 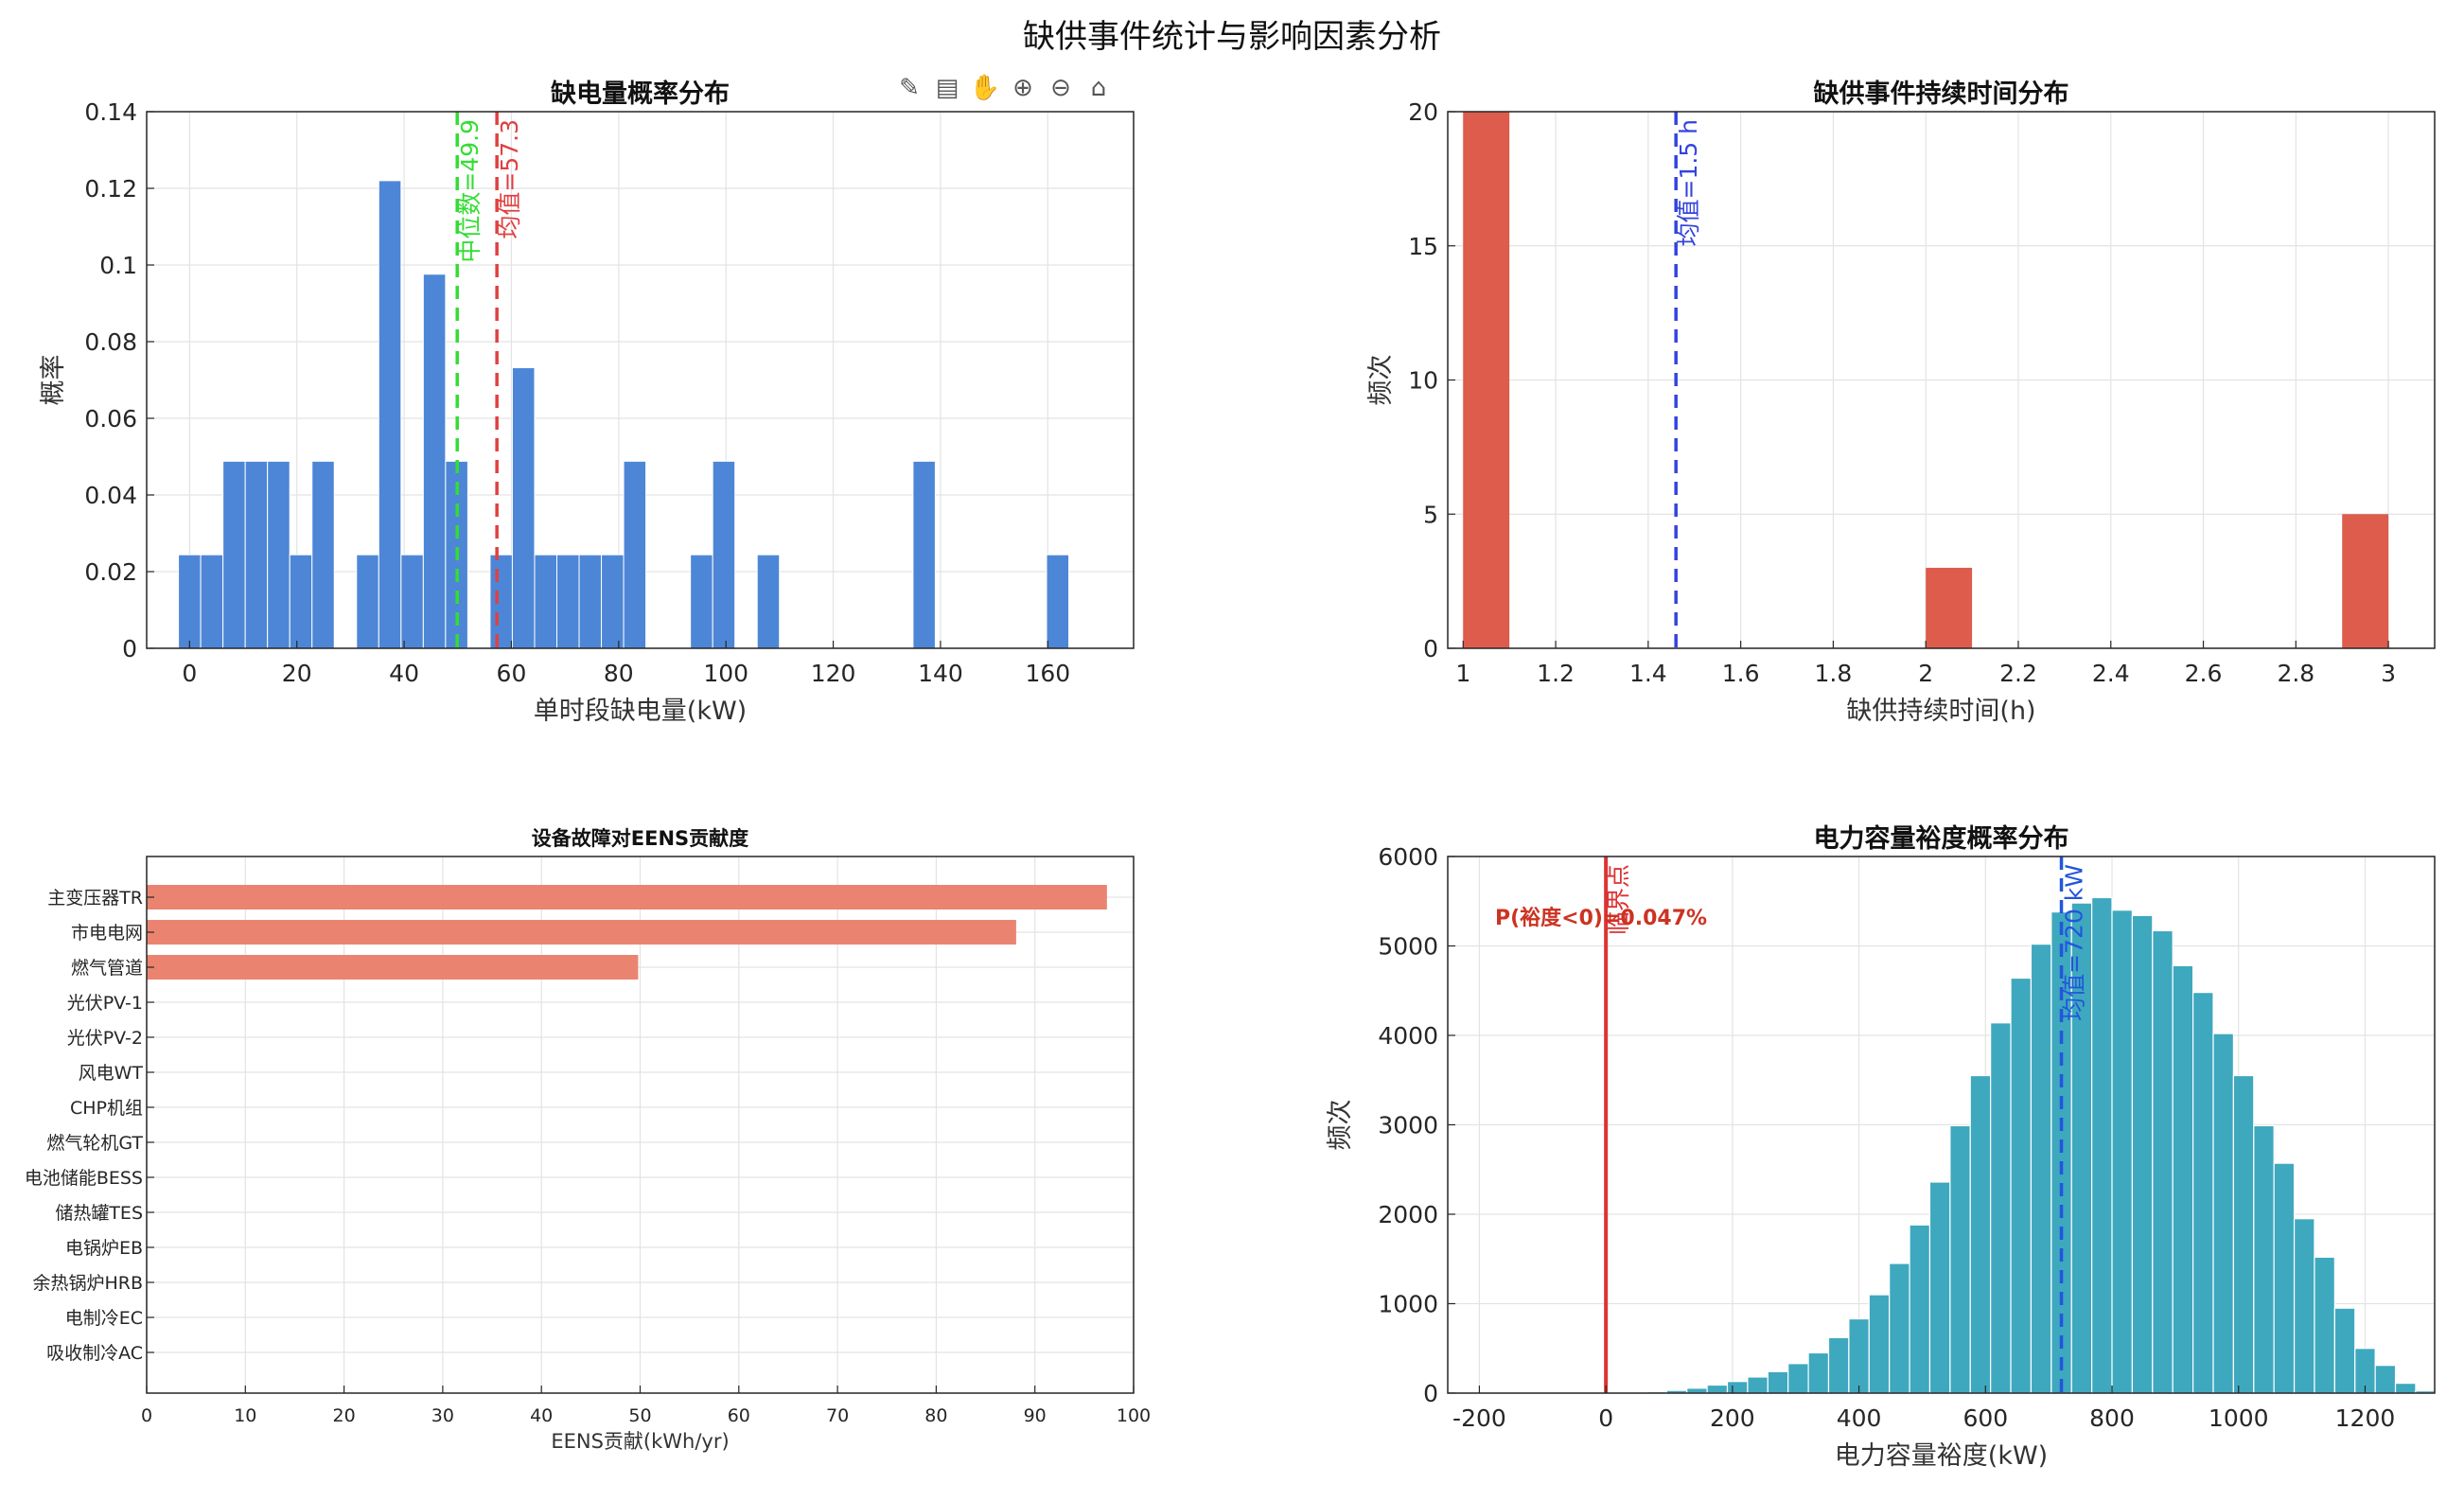 What do you see at coordinates (118, 265) in the screenshot?
I see `y-tick-label: 0.1` at bounding box center [118, 265].